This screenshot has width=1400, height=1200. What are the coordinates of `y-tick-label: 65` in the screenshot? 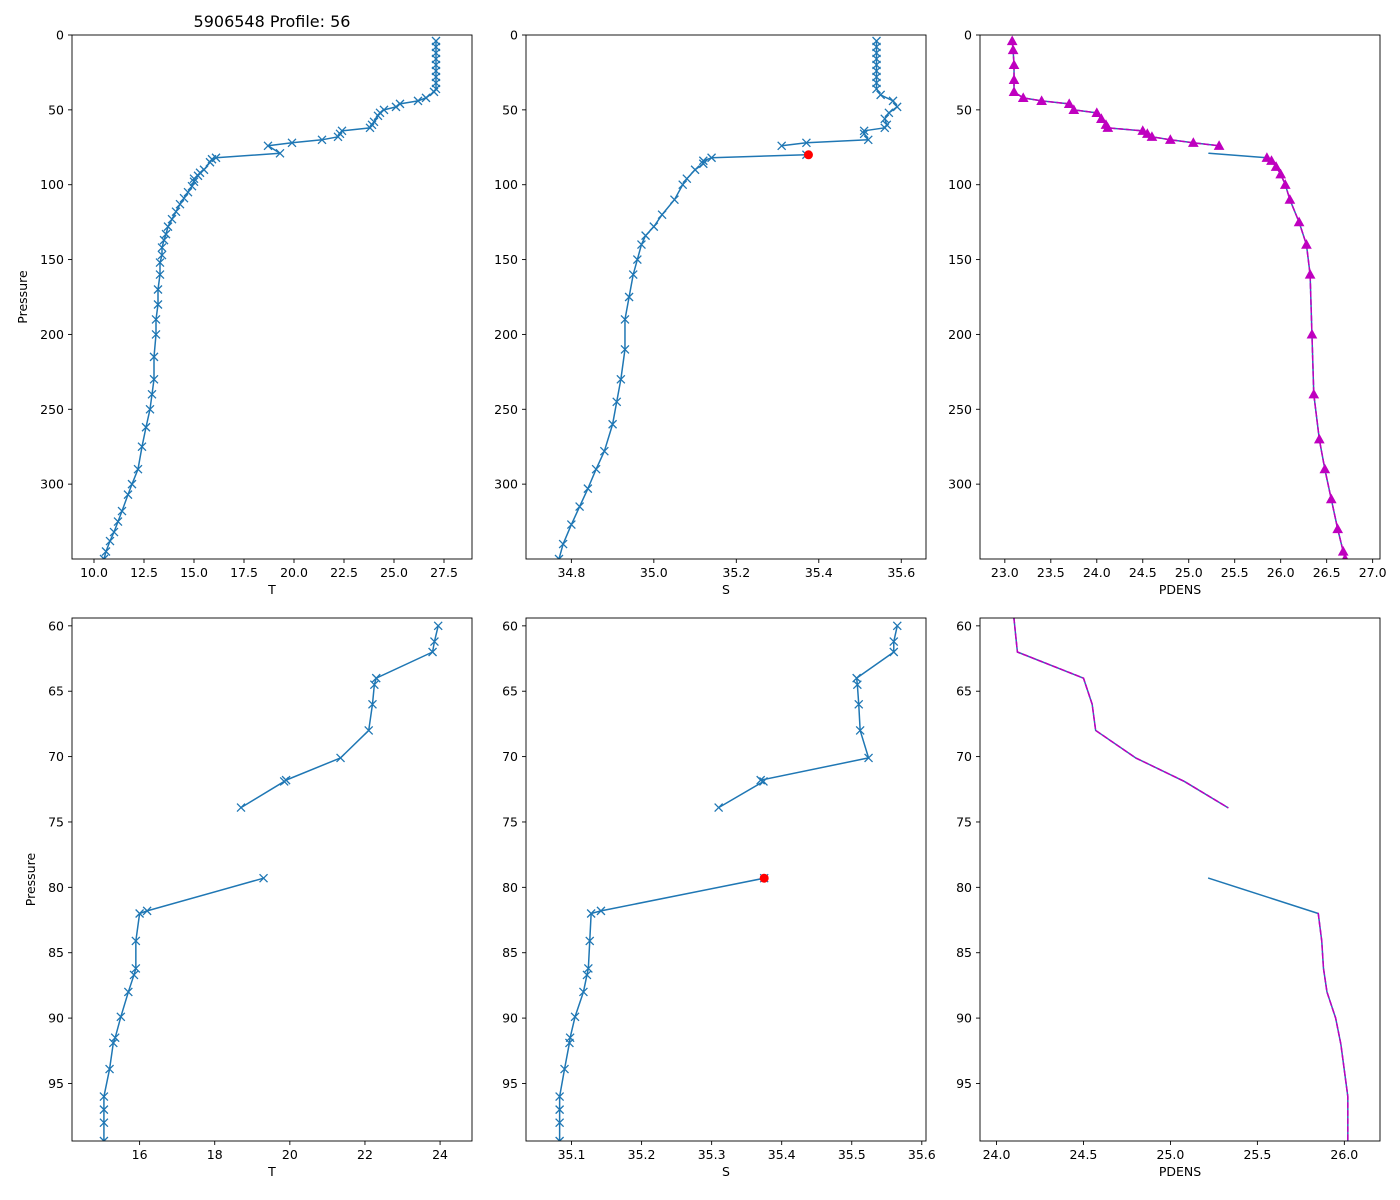 It's located at (56, 691).